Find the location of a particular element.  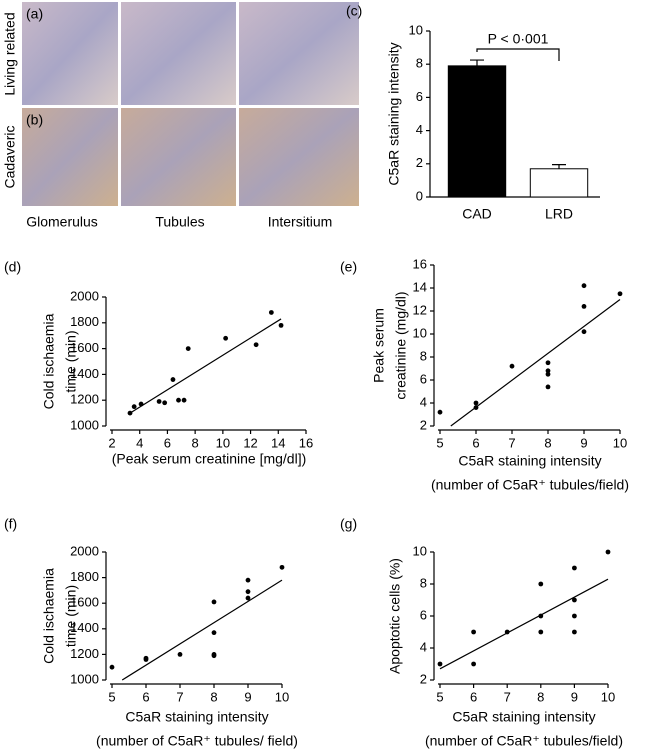

row-label: Cadaveric is located at coordinates (10, 156).